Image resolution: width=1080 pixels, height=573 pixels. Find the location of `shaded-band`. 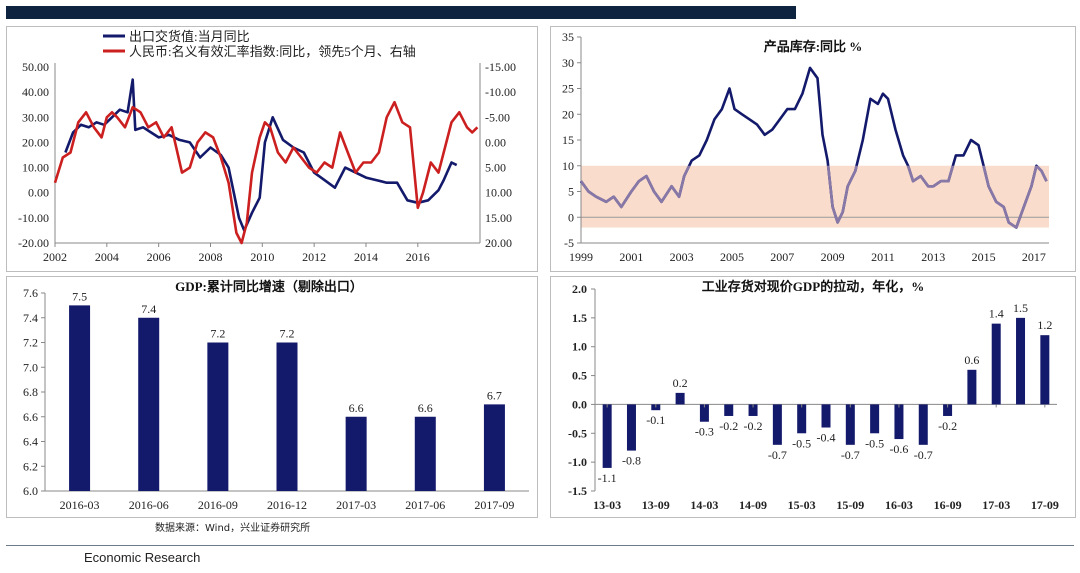

shaded-band is located at coordinates (815, 196).